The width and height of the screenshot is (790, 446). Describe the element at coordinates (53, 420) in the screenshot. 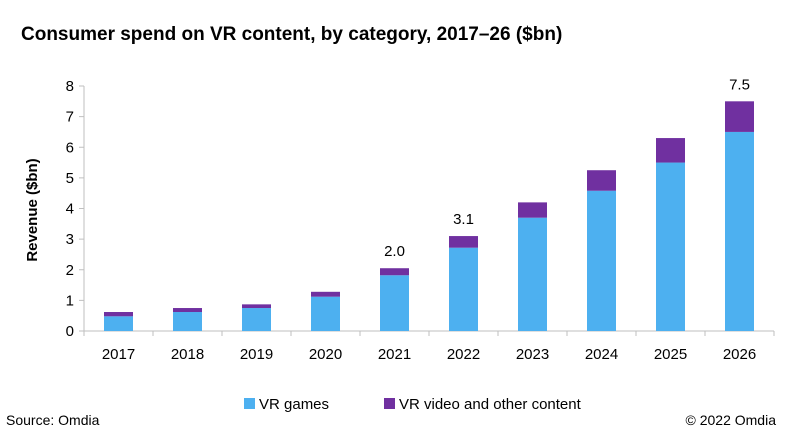

I see `source-note: Source: Omdia` at that location.